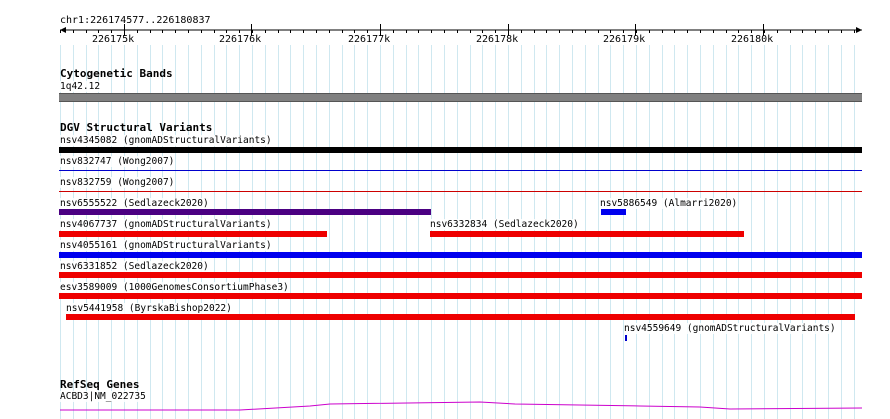 Image resolution: width=890 pixels, height=419 pixels. I want to click on variant-label: nsv5886549 (Almarri2020), so click(669, 203).